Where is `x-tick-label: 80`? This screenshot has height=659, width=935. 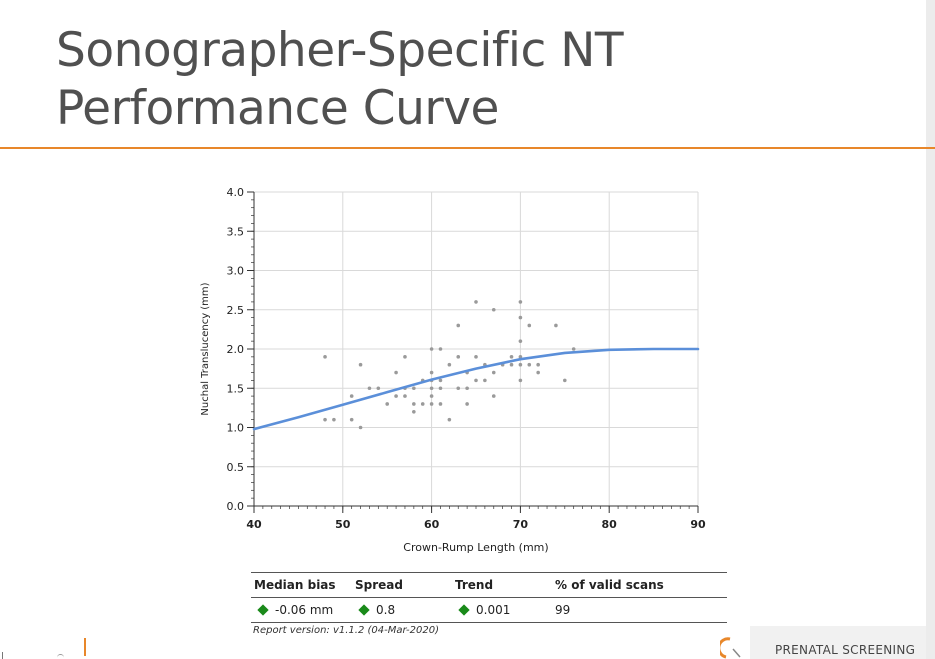 x-tick-label: 80 is located at coordinates (610, 524).